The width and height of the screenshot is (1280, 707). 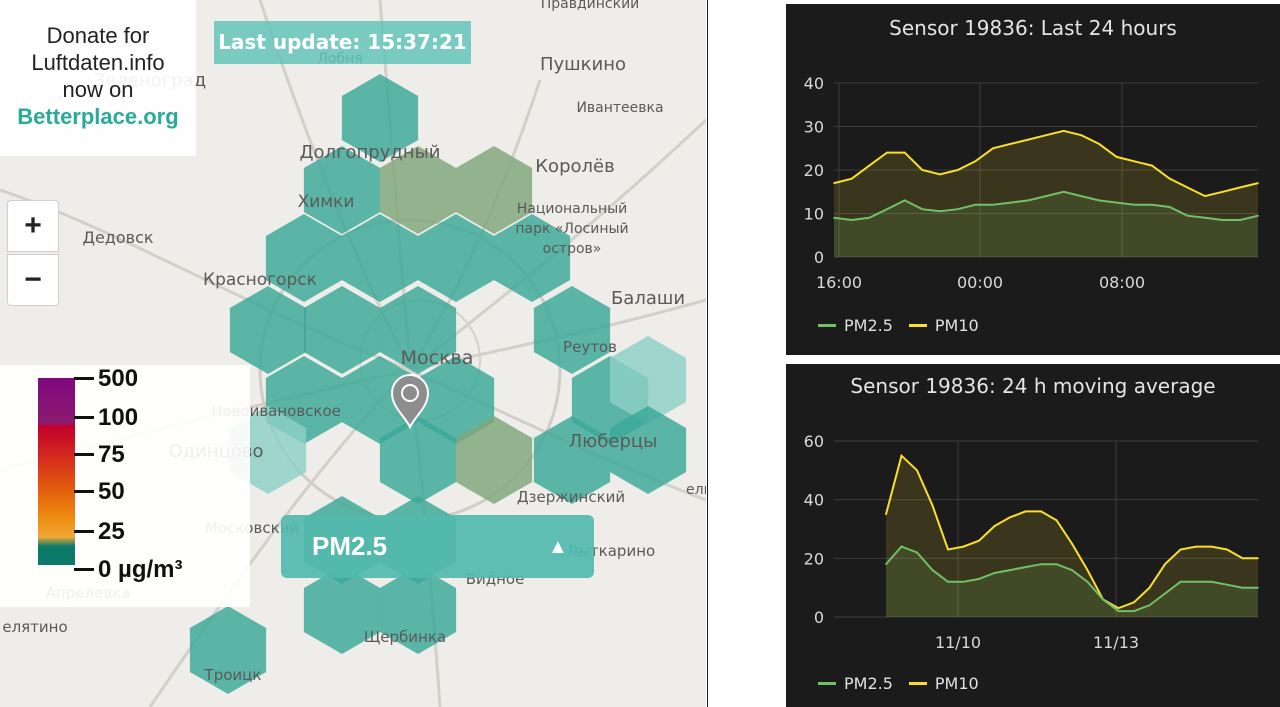 What do you see at coordinates (118, 417) in the screenshot?
I see `scale-label-100: 100` at bounding box center [118, 417].